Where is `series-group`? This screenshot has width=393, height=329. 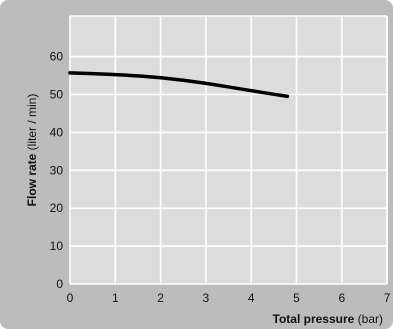 series-group is located at coordinates (179, 85).